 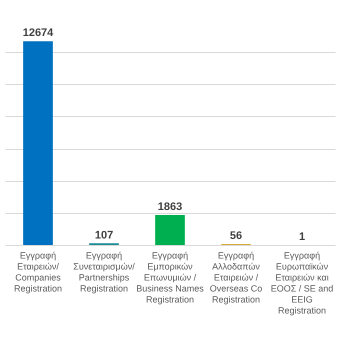 I want to click on x-tick-label: Εγγραφή Συνεταιρισμών/ Partnerships Registration, so click(x=104, y=272).